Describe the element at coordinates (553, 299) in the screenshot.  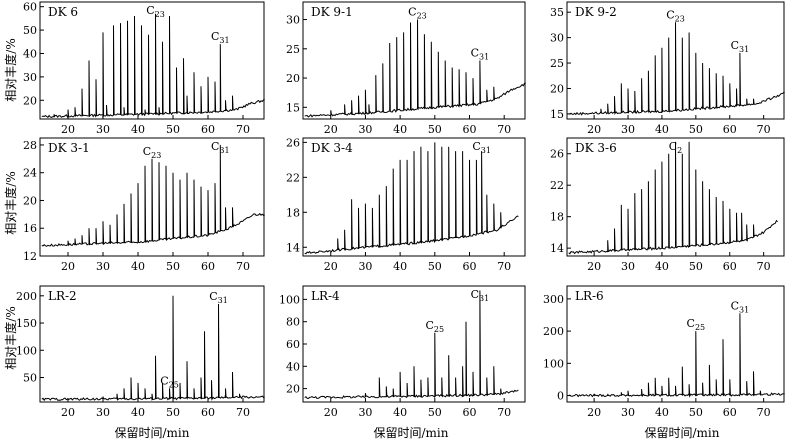
I see `y-tick-label: 300` at that location.